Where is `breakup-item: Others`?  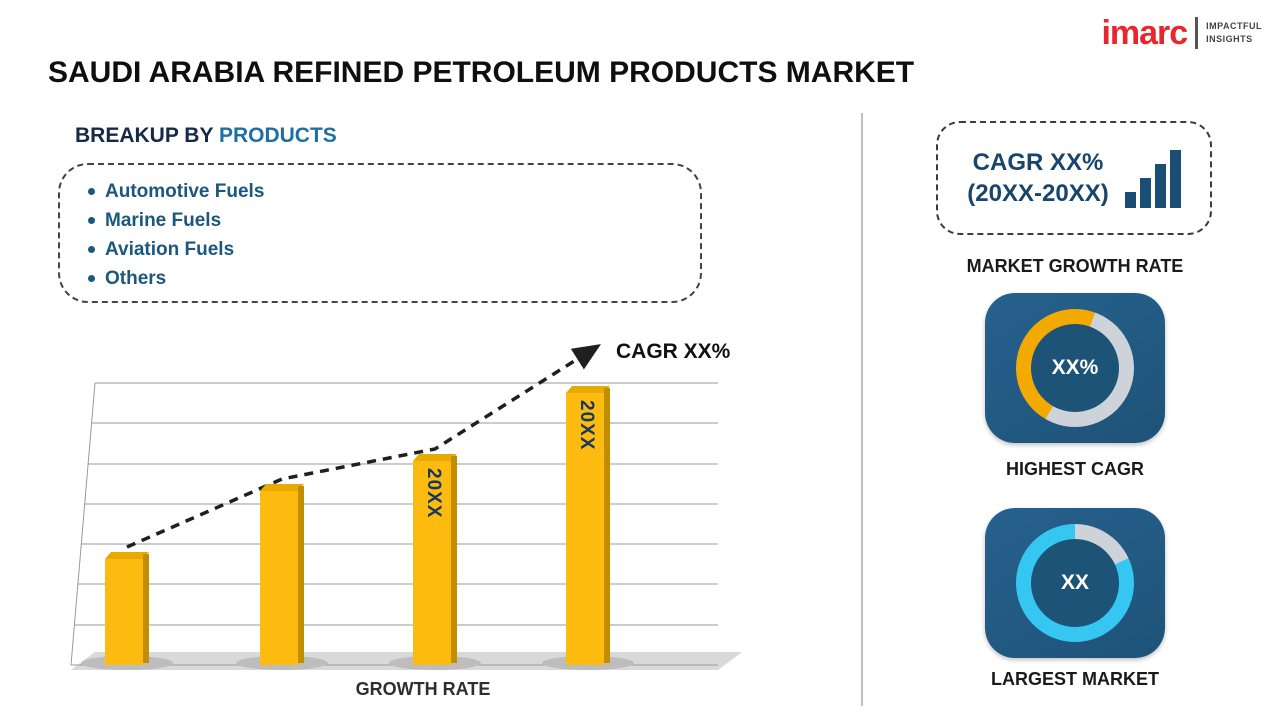
breakup-item: Others is located at coordinates (394, 278).